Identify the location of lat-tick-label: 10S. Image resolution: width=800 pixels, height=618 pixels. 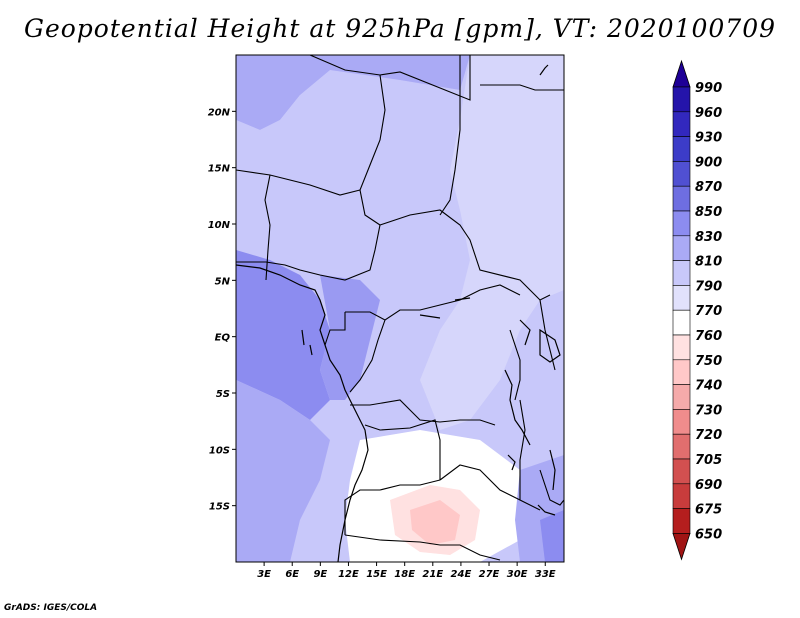
(219, 450).